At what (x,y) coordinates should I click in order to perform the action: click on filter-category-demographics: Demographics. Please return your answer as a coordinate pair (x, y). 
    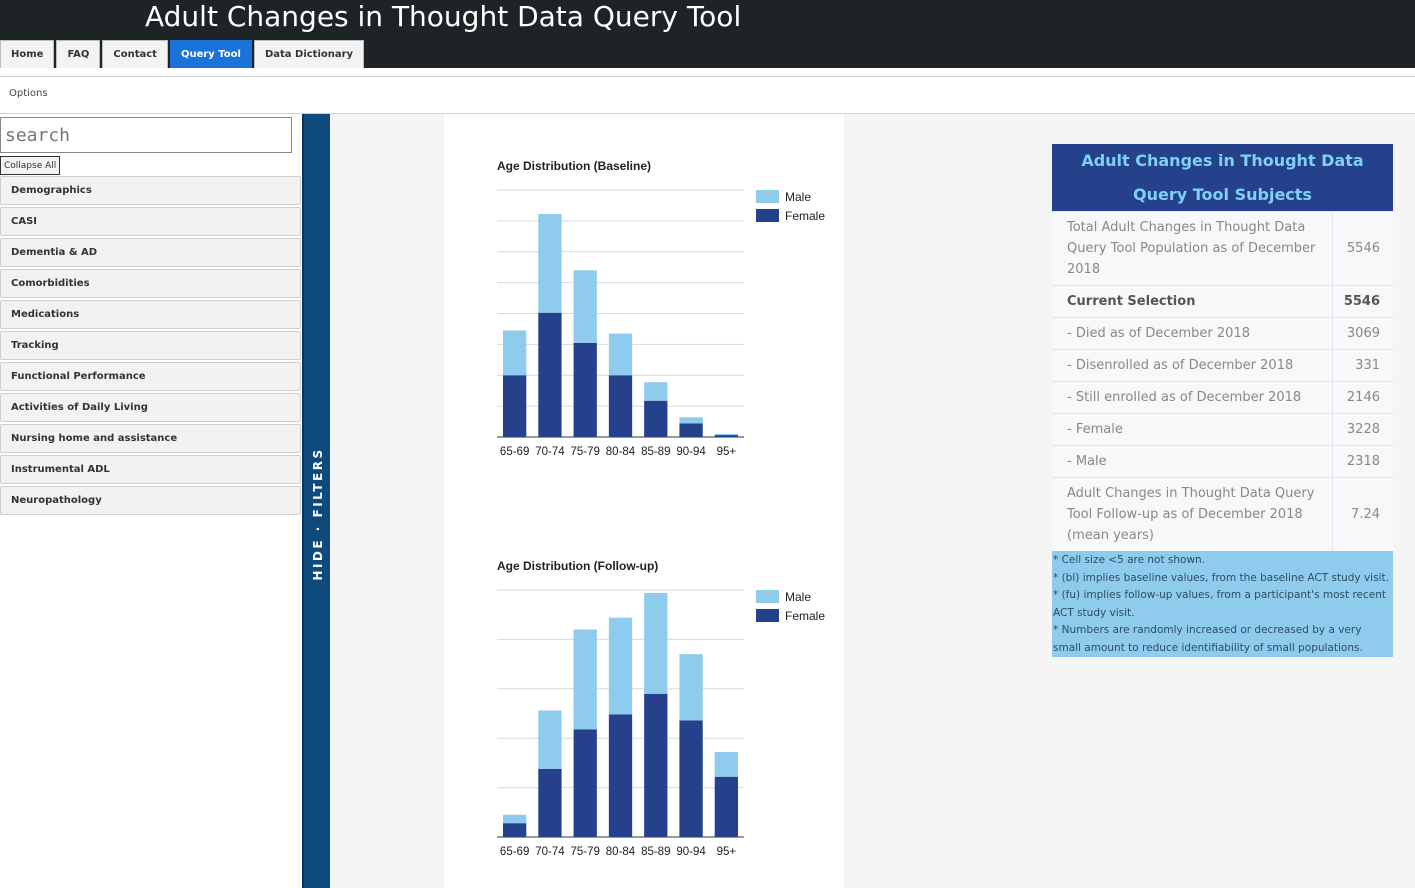
    Looking at the image, I should click on (150, 190).